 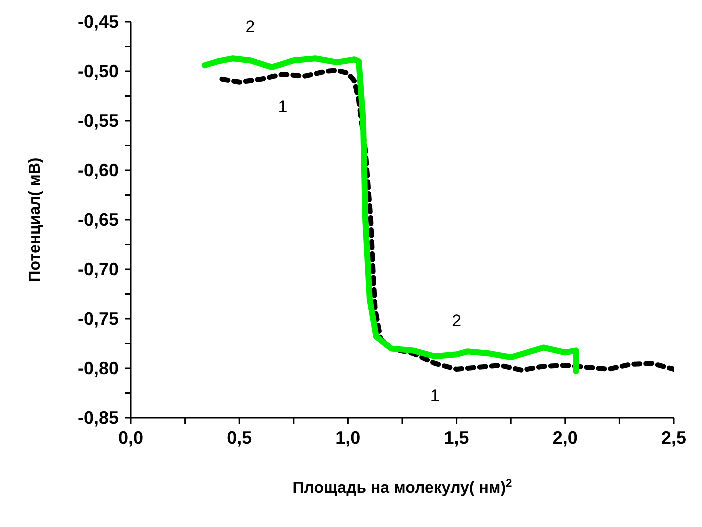 I want to click on y-tick-label: -0,45, so click(x=98, y=22).